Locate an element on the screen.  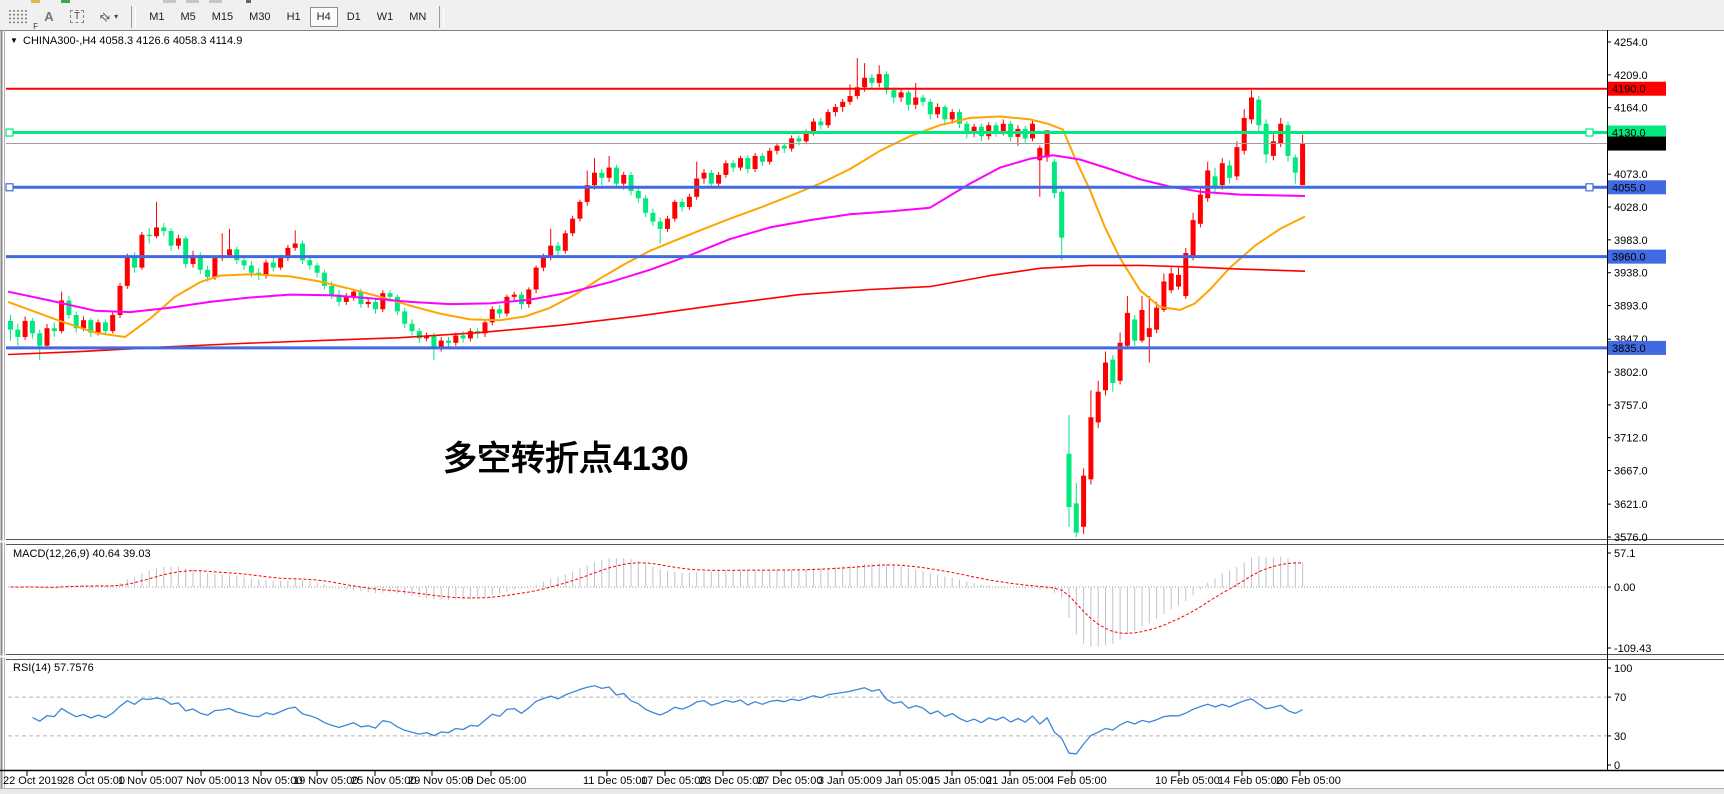
price-tick-label: 3621.0 is located at coordinates (1631, 505).